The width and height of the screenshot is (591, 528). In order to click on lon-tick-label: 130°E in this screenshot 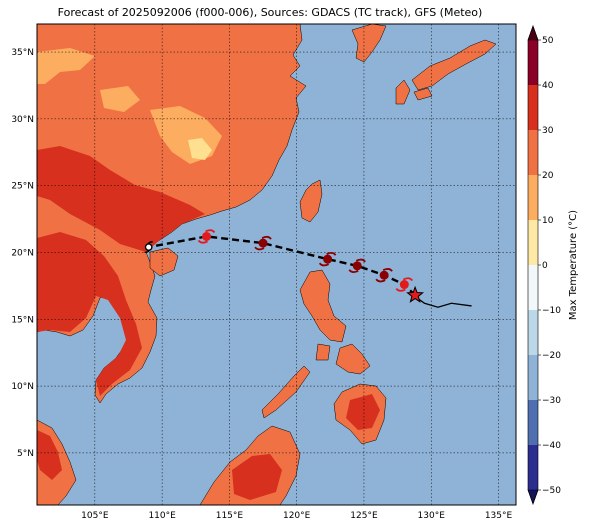, I will do `click(432, 516)`.